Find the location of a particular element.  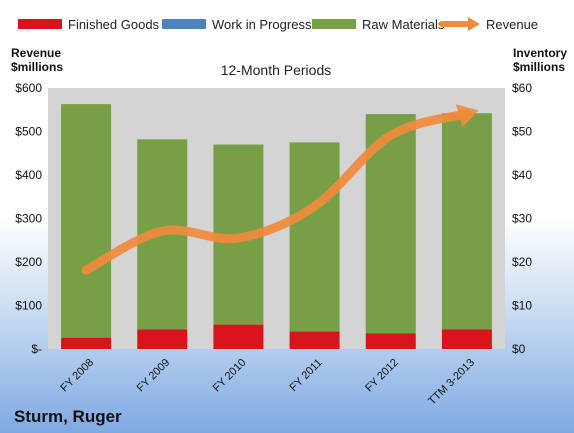

left-axis-title-line2: $millions is located at coordinates (37, 67).